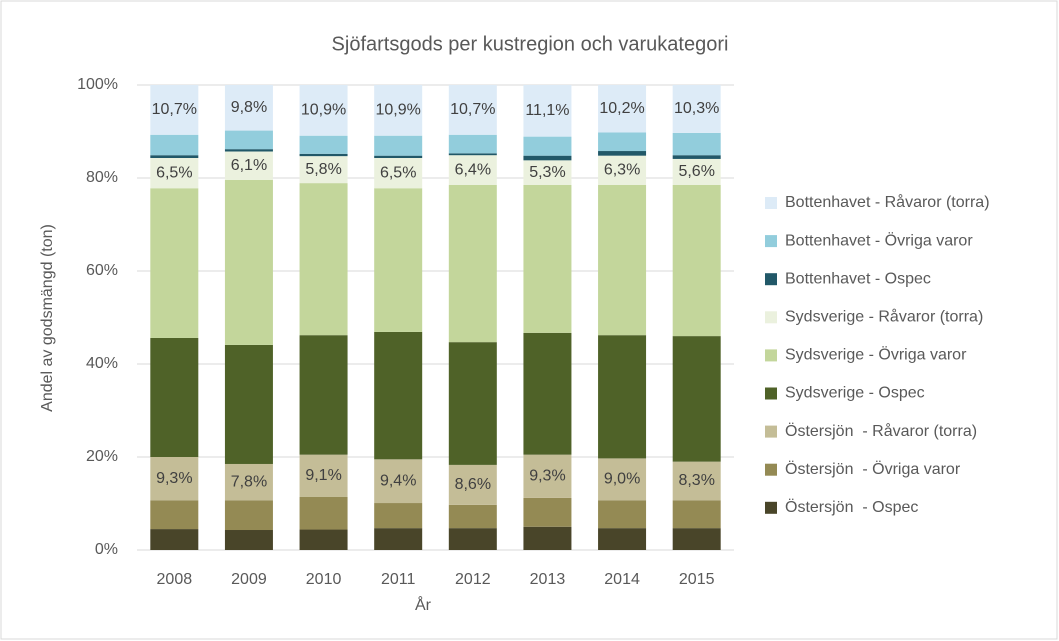  I want to click on data-label: 6,3%, so click(622, 170).